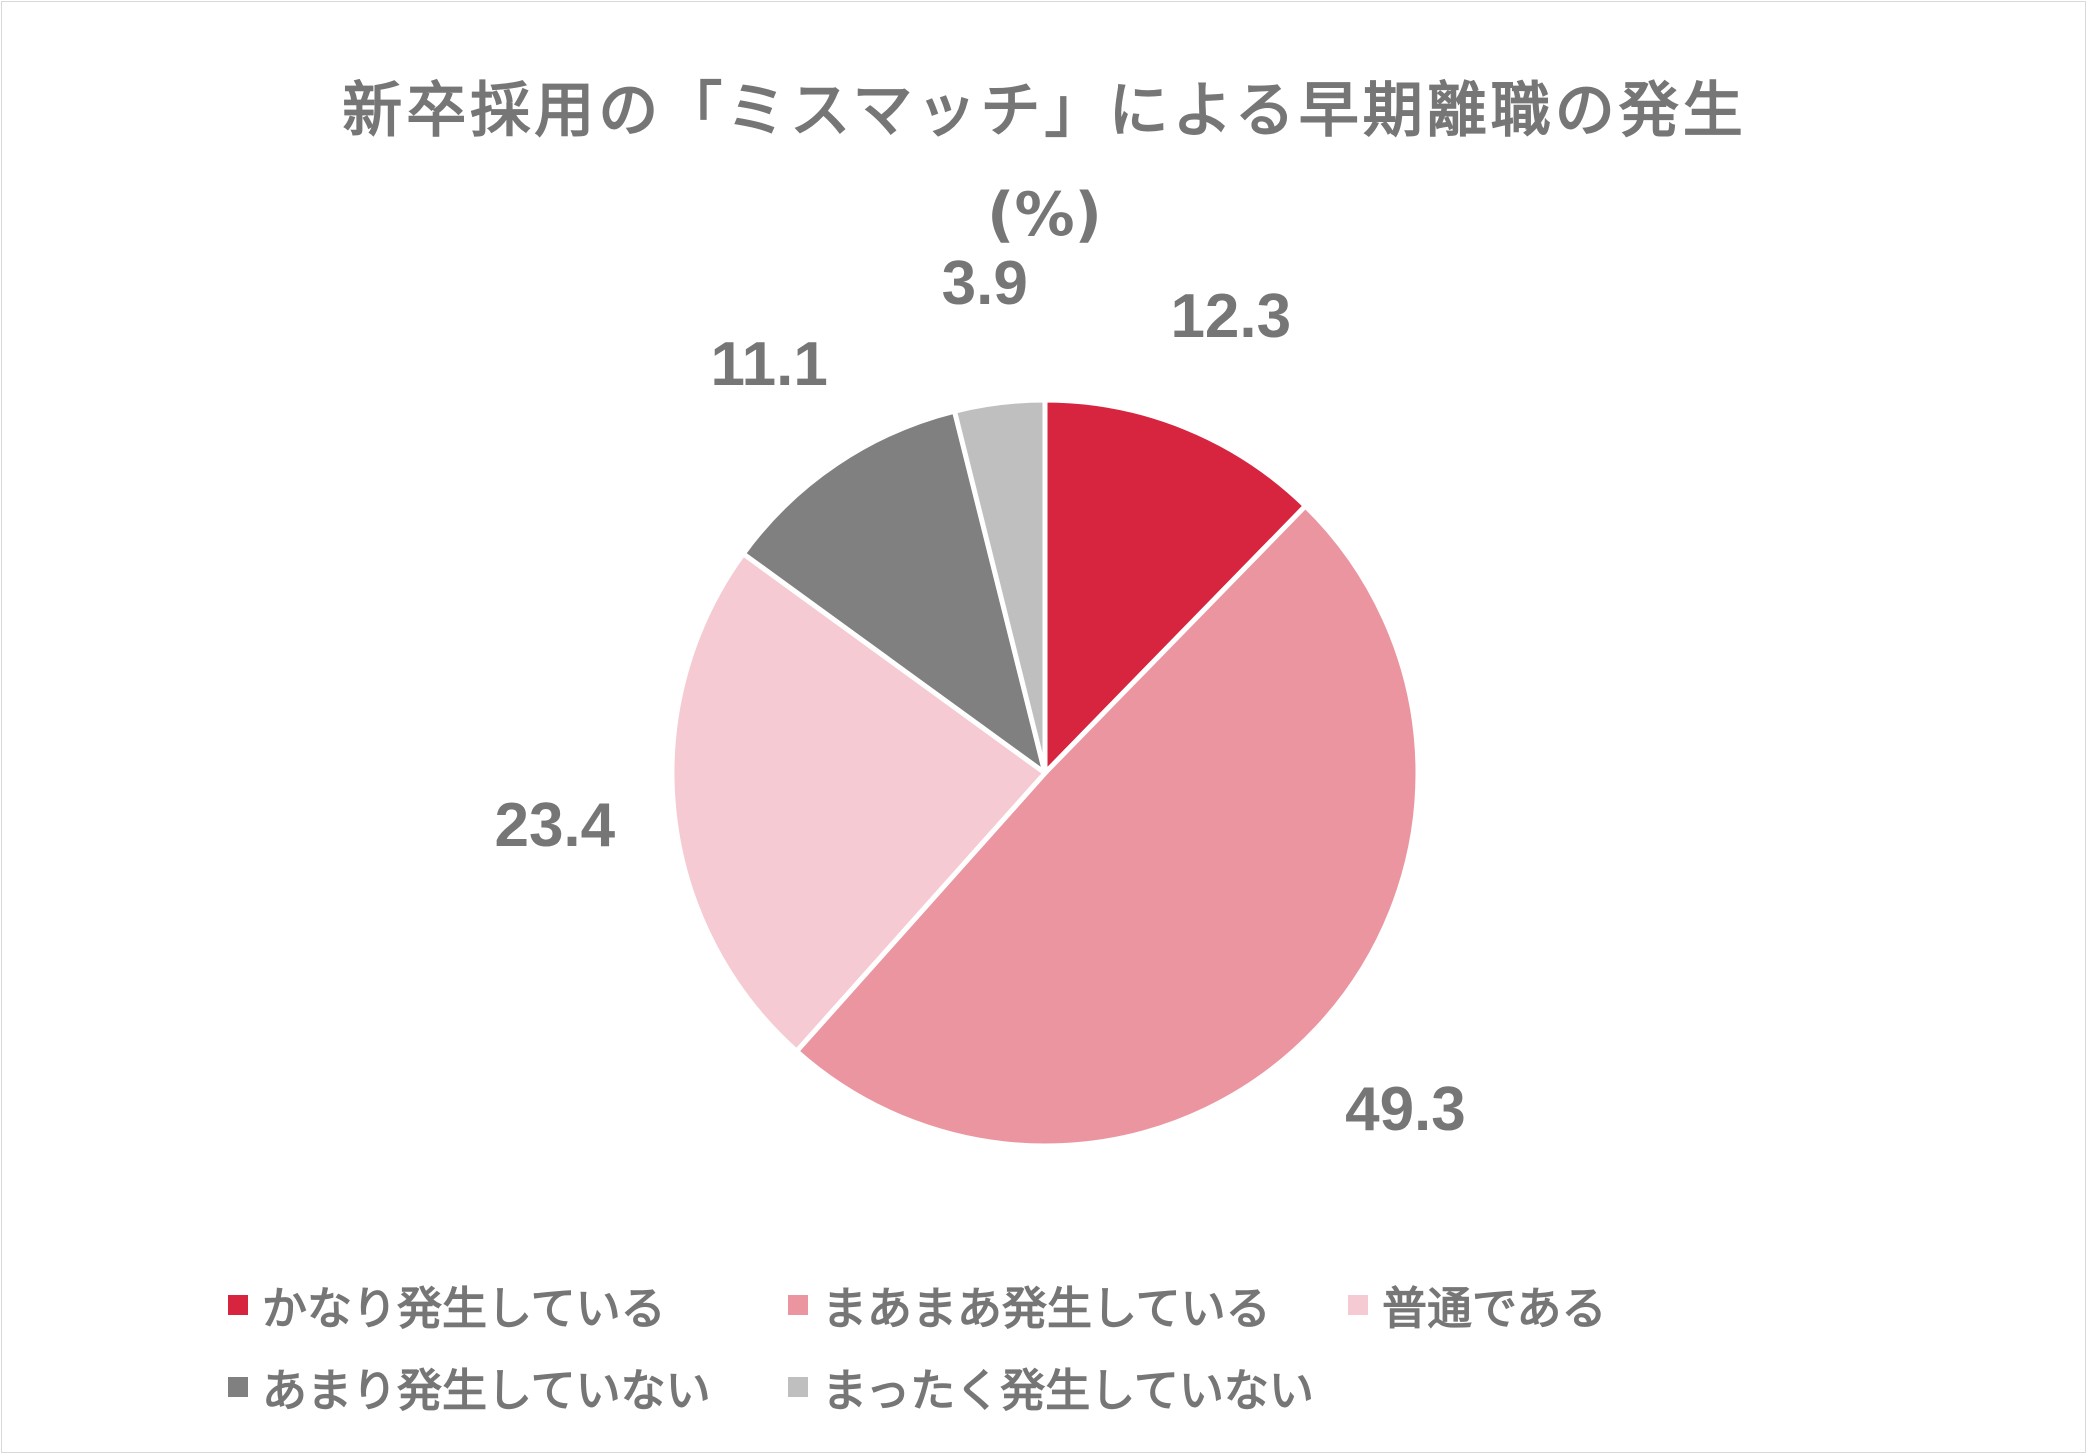 The width and height of the screenshot is (2089, 1456). Describe the element at coordinates (554, 825) in the screenshot. I see `data-label-futsuu: 23.4` at that location.